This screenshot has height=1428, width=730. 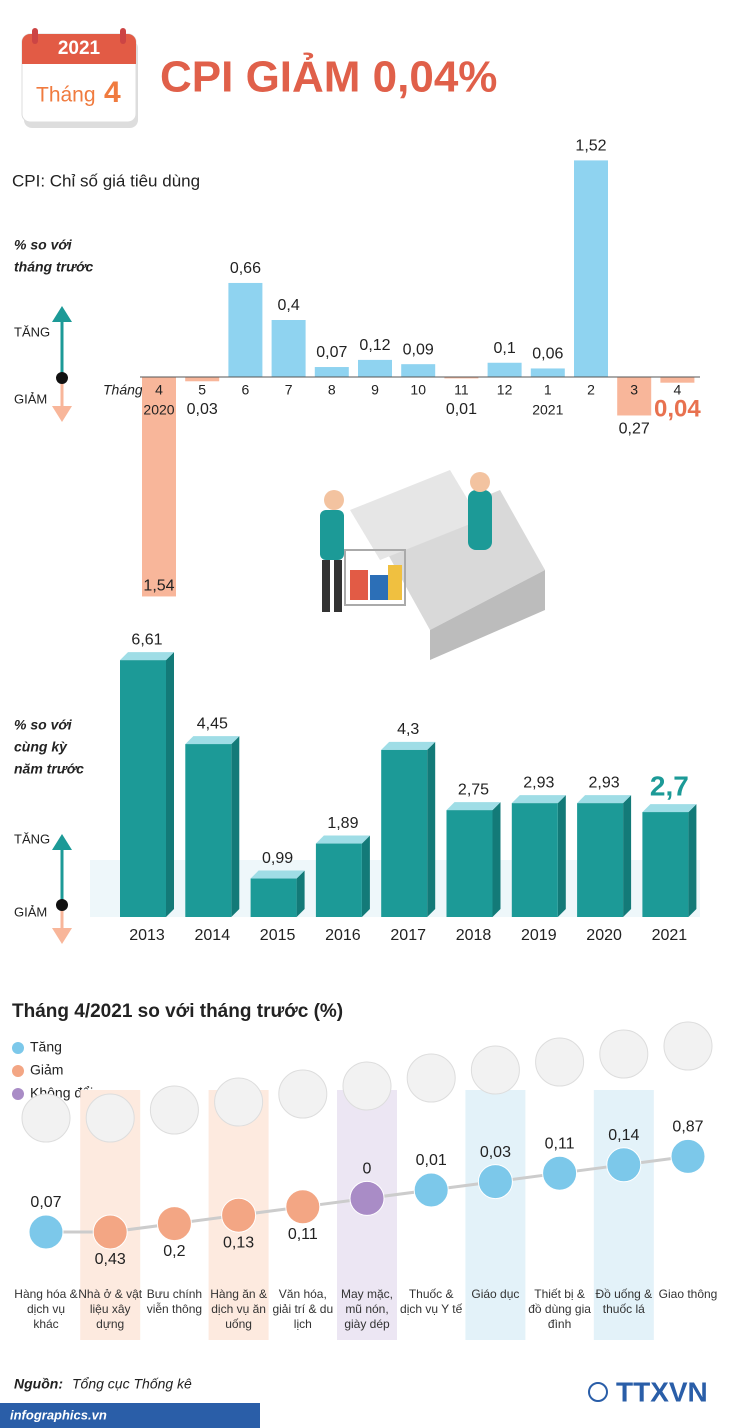 What do you see at coordinates (418, 349) in the screenshot?
I see `value-label: 0,09` at bounding box center [418, 349].